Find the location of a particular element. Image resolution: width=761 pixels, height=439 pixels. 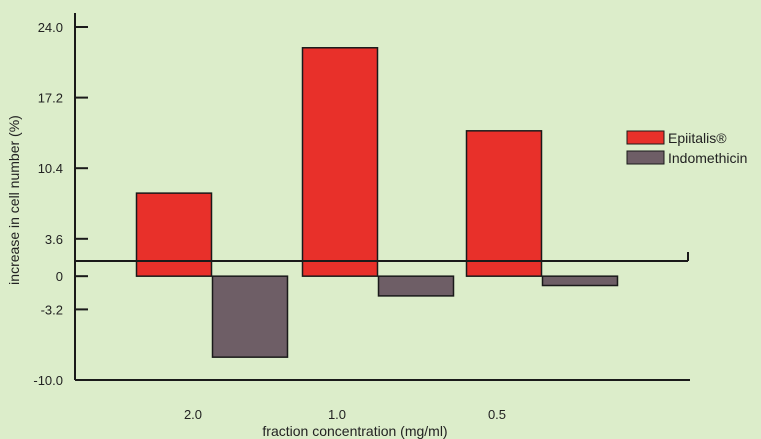

y-tick-label: -3.2 is located at coordinates (52, 309).